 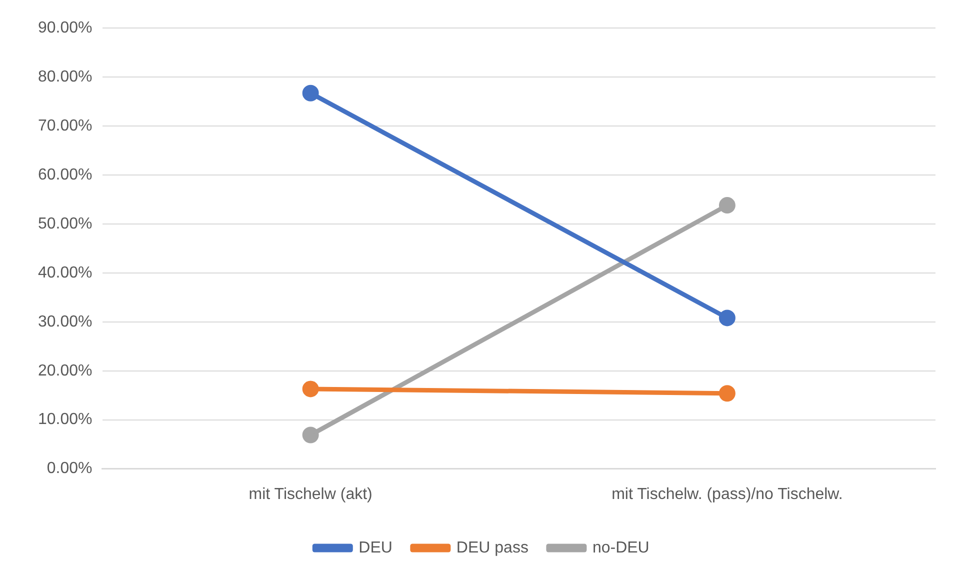 What do you see at coordinates (492, 547) in the screenshot?
I see `legend-label: DEU pass` at bounding box center [492, 547].